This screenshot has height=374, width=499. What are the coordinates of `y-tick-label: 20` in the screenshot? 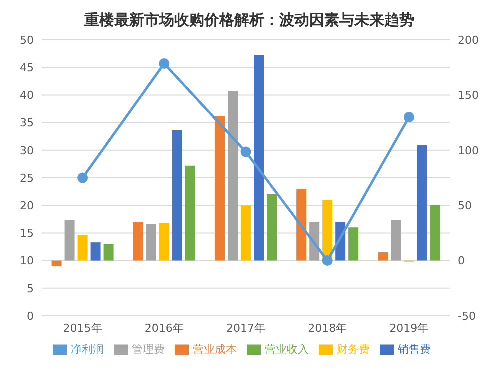 It's located at (27, 206).